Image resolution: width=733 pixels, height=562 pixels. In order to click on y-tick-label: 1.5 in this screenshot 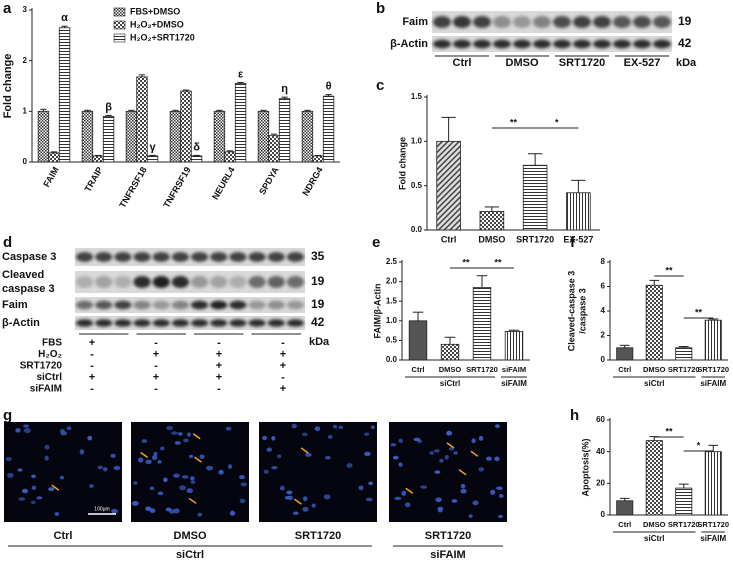, I will do `click(417, 96)`.